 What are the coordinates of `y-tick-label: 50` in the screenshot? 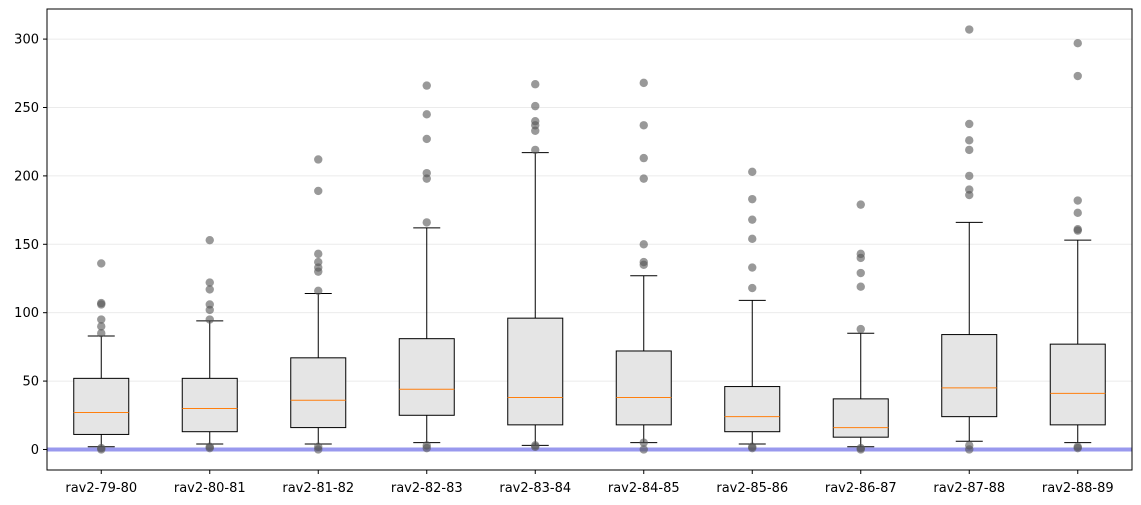 It's located at (30, 382).